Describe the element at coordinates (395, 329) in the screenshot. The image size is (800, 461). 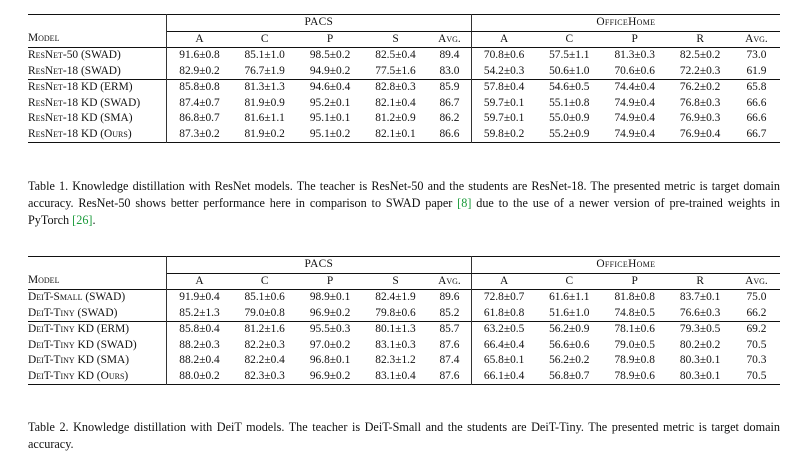
I see `table-cell: 80.1±1.3` at that location.